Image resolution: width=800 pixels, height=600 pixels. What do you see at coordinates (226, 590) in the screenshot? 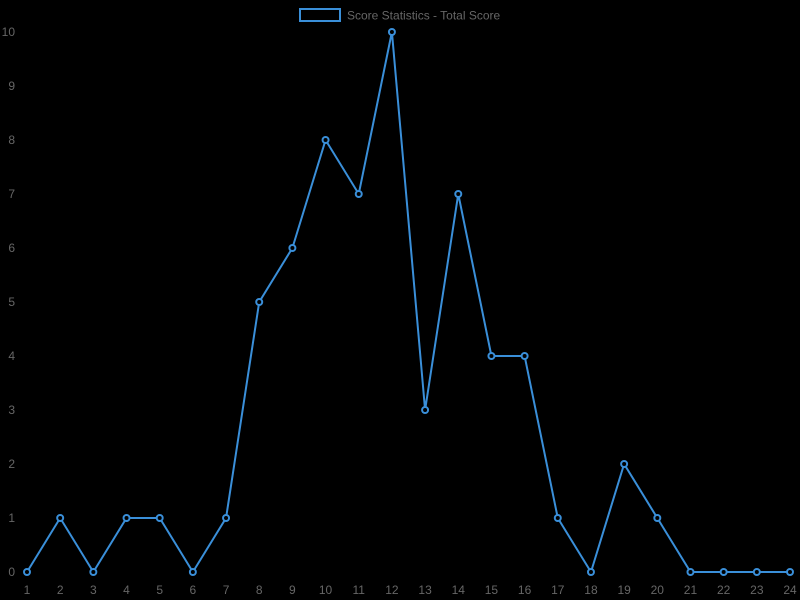
I see `x-tick-label: 7` at bounding box center [226, 590].